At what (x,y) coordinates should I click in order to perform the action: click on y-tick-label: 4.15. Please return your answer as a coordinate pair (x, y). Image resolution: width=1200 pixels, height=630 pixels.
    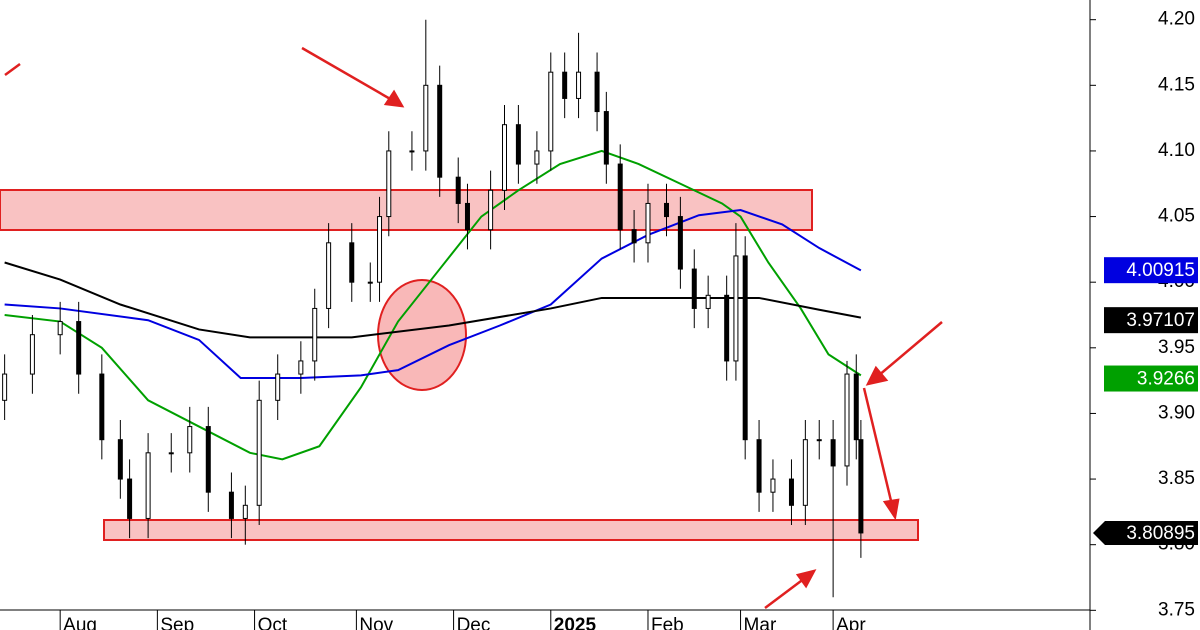
    Looking at the image, I should click on (1176, 84).